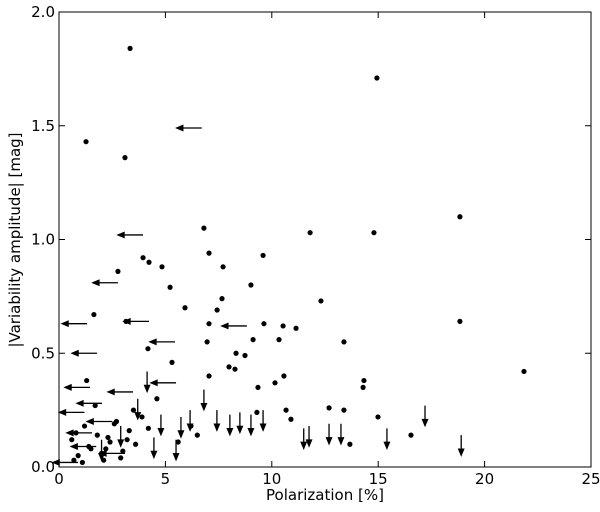  I want to click on x-tick-label: 0, so click(59, 479).